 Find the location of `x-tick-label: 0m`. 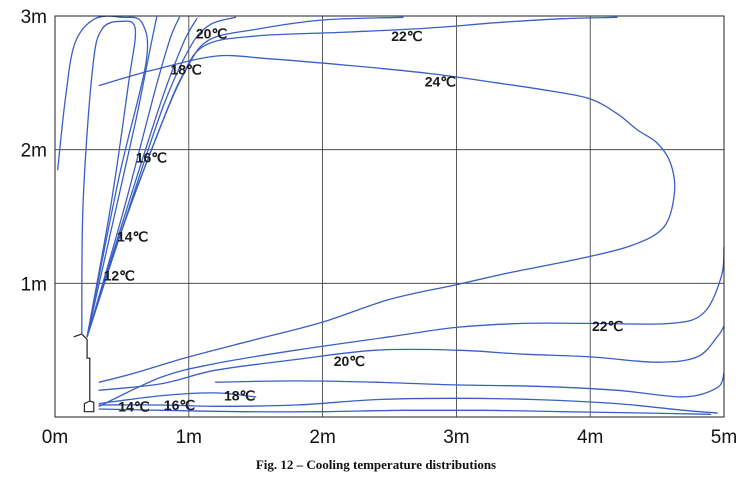

x-tick-label: 0m is located at coordinates (55, 437).